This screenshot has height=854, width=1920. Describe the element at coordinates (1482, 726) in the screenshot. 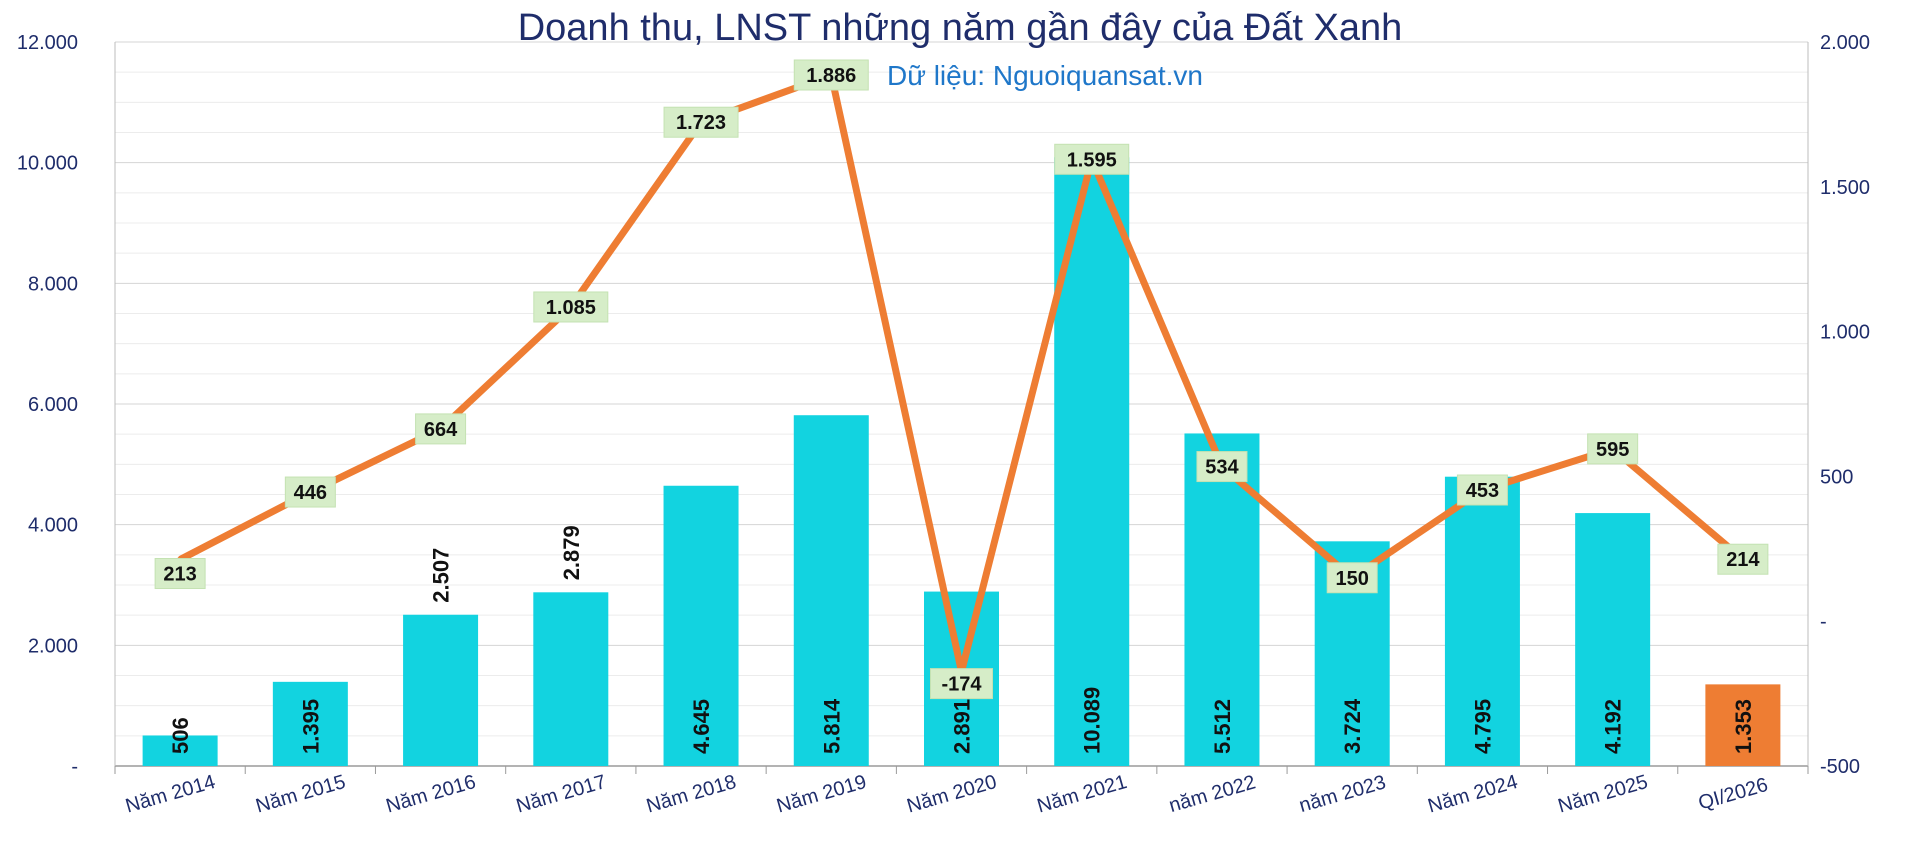

I see `revenue-bar-label: 4.795` at that location.